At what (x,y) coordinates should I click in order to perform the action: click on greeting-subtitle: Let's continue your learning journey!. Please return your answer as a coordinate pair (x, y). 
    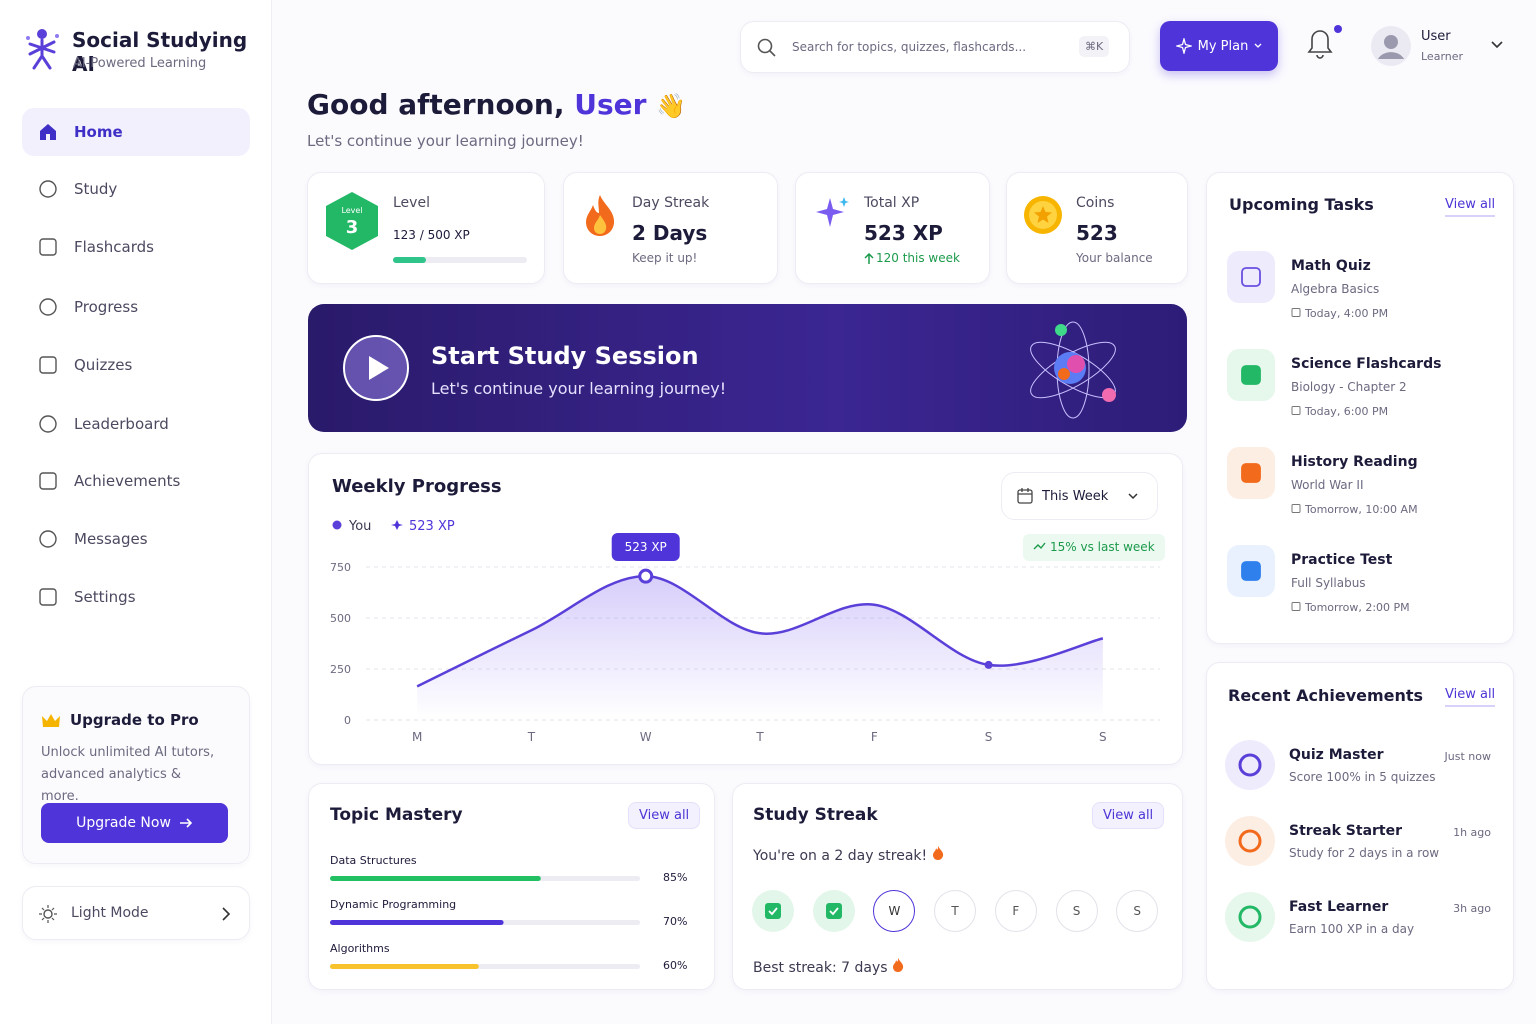
    Looking at the image, I should click on (445, 141).